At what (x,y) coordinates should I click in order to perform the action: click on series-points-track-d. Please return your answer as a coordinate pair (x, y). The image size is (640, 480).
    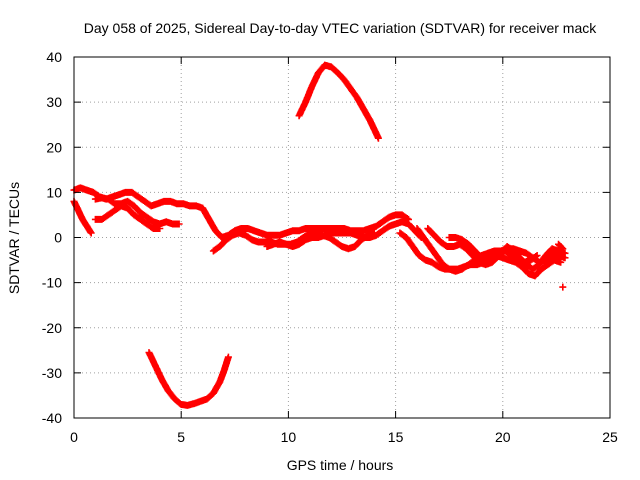
    Looking at the image, I should click on (127, 217).